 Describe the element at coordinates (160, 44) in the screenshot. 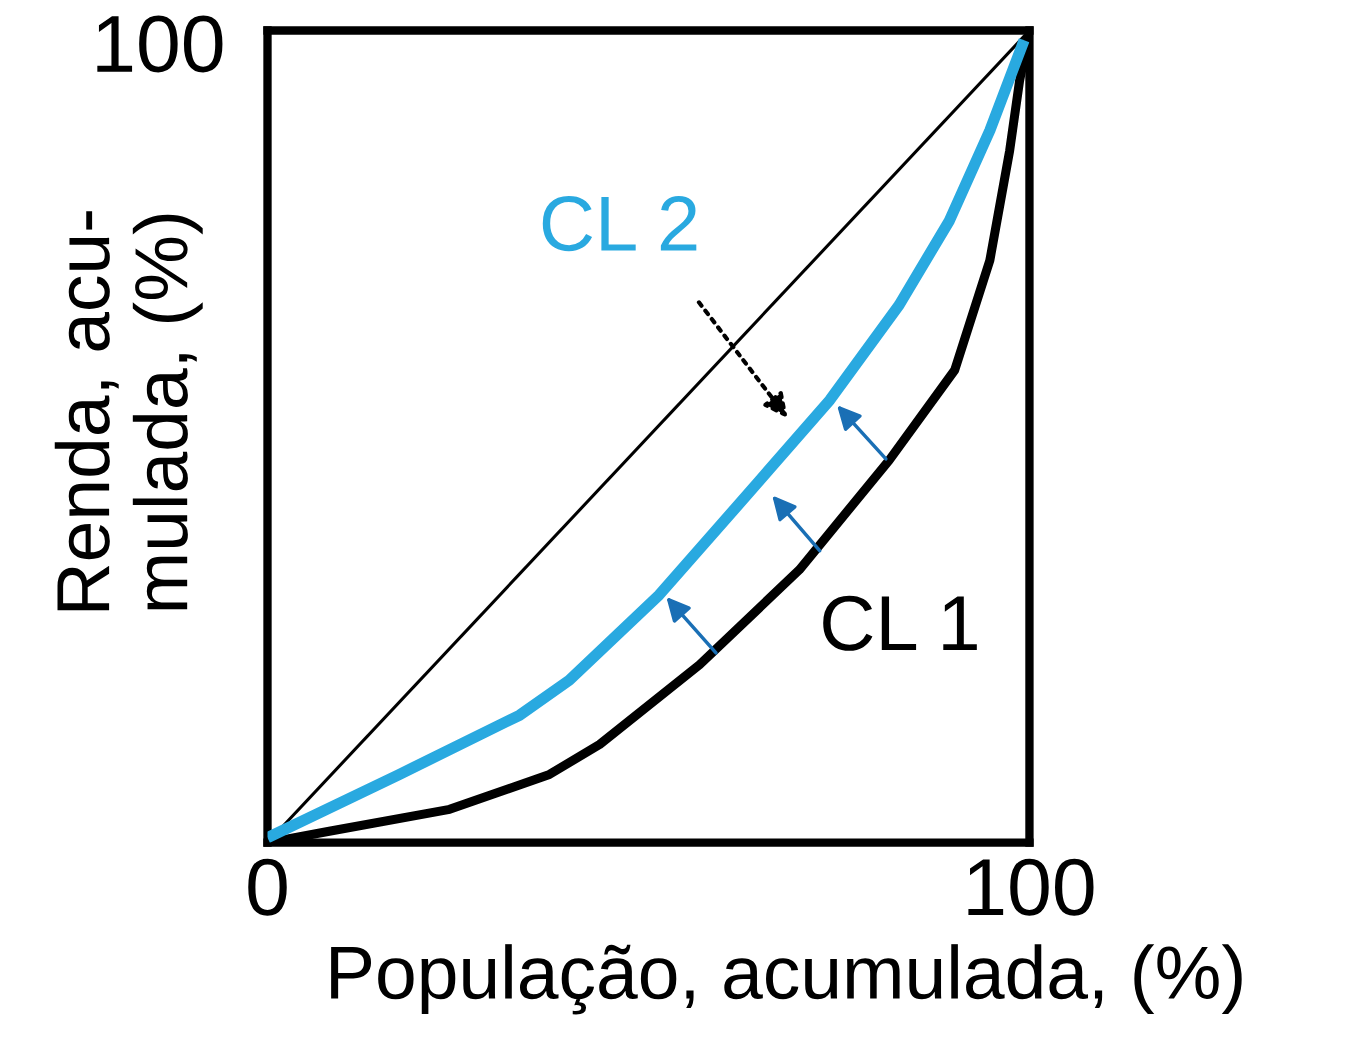

I see `text: 100` at that location.